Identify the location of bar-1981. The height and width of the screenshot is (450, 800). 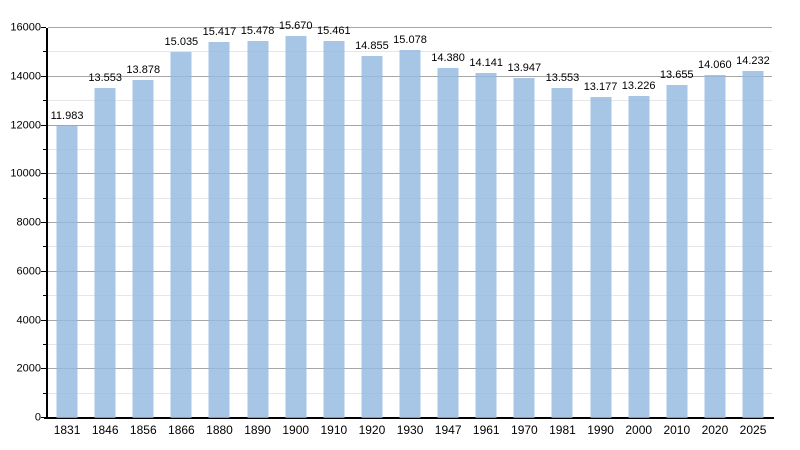
(562, 252).